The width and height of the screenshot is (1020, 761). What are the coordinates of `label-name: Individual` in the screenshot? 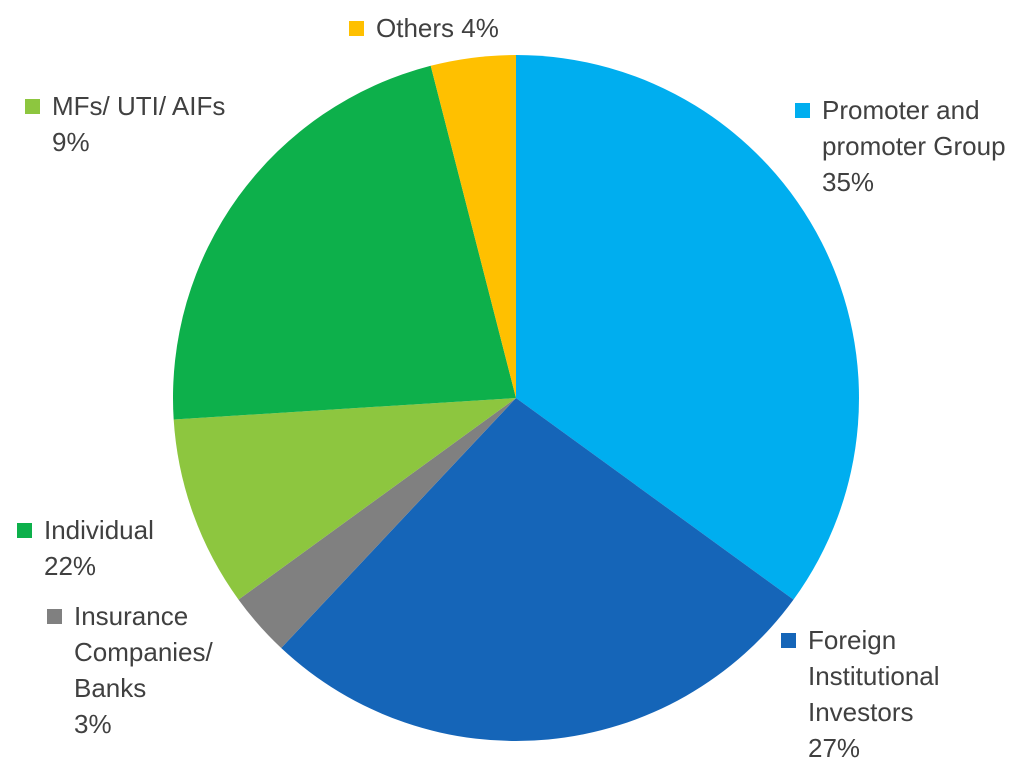 It's located at (99, 530).